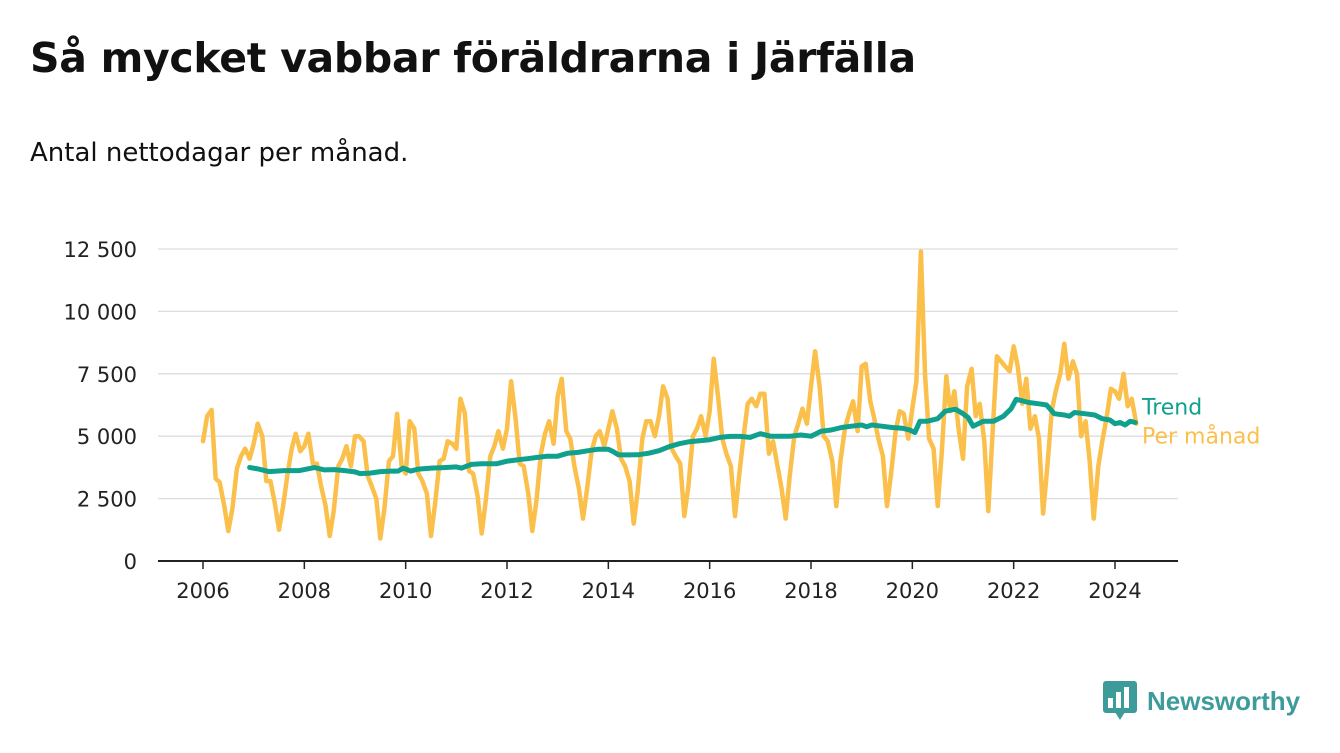  What do you see at coordinates (100, 406) in the screenshot?
I see `y-axis-ticks: 0 2 500 5 000 7 500 10 000 12 500` at bounding box center [100, 406].